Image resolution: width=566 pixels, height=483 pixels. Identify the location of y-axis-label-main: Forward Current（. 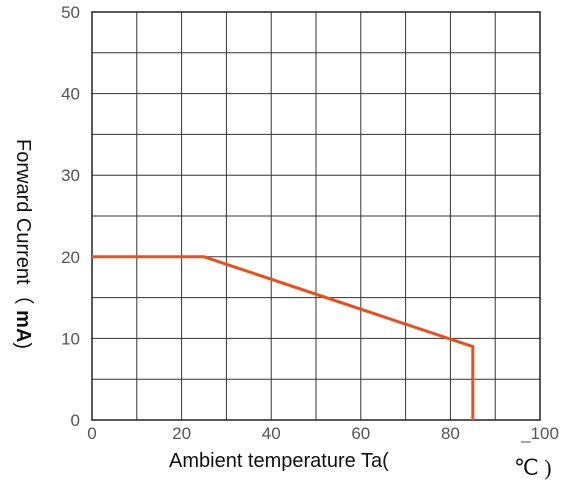
(23, 224).